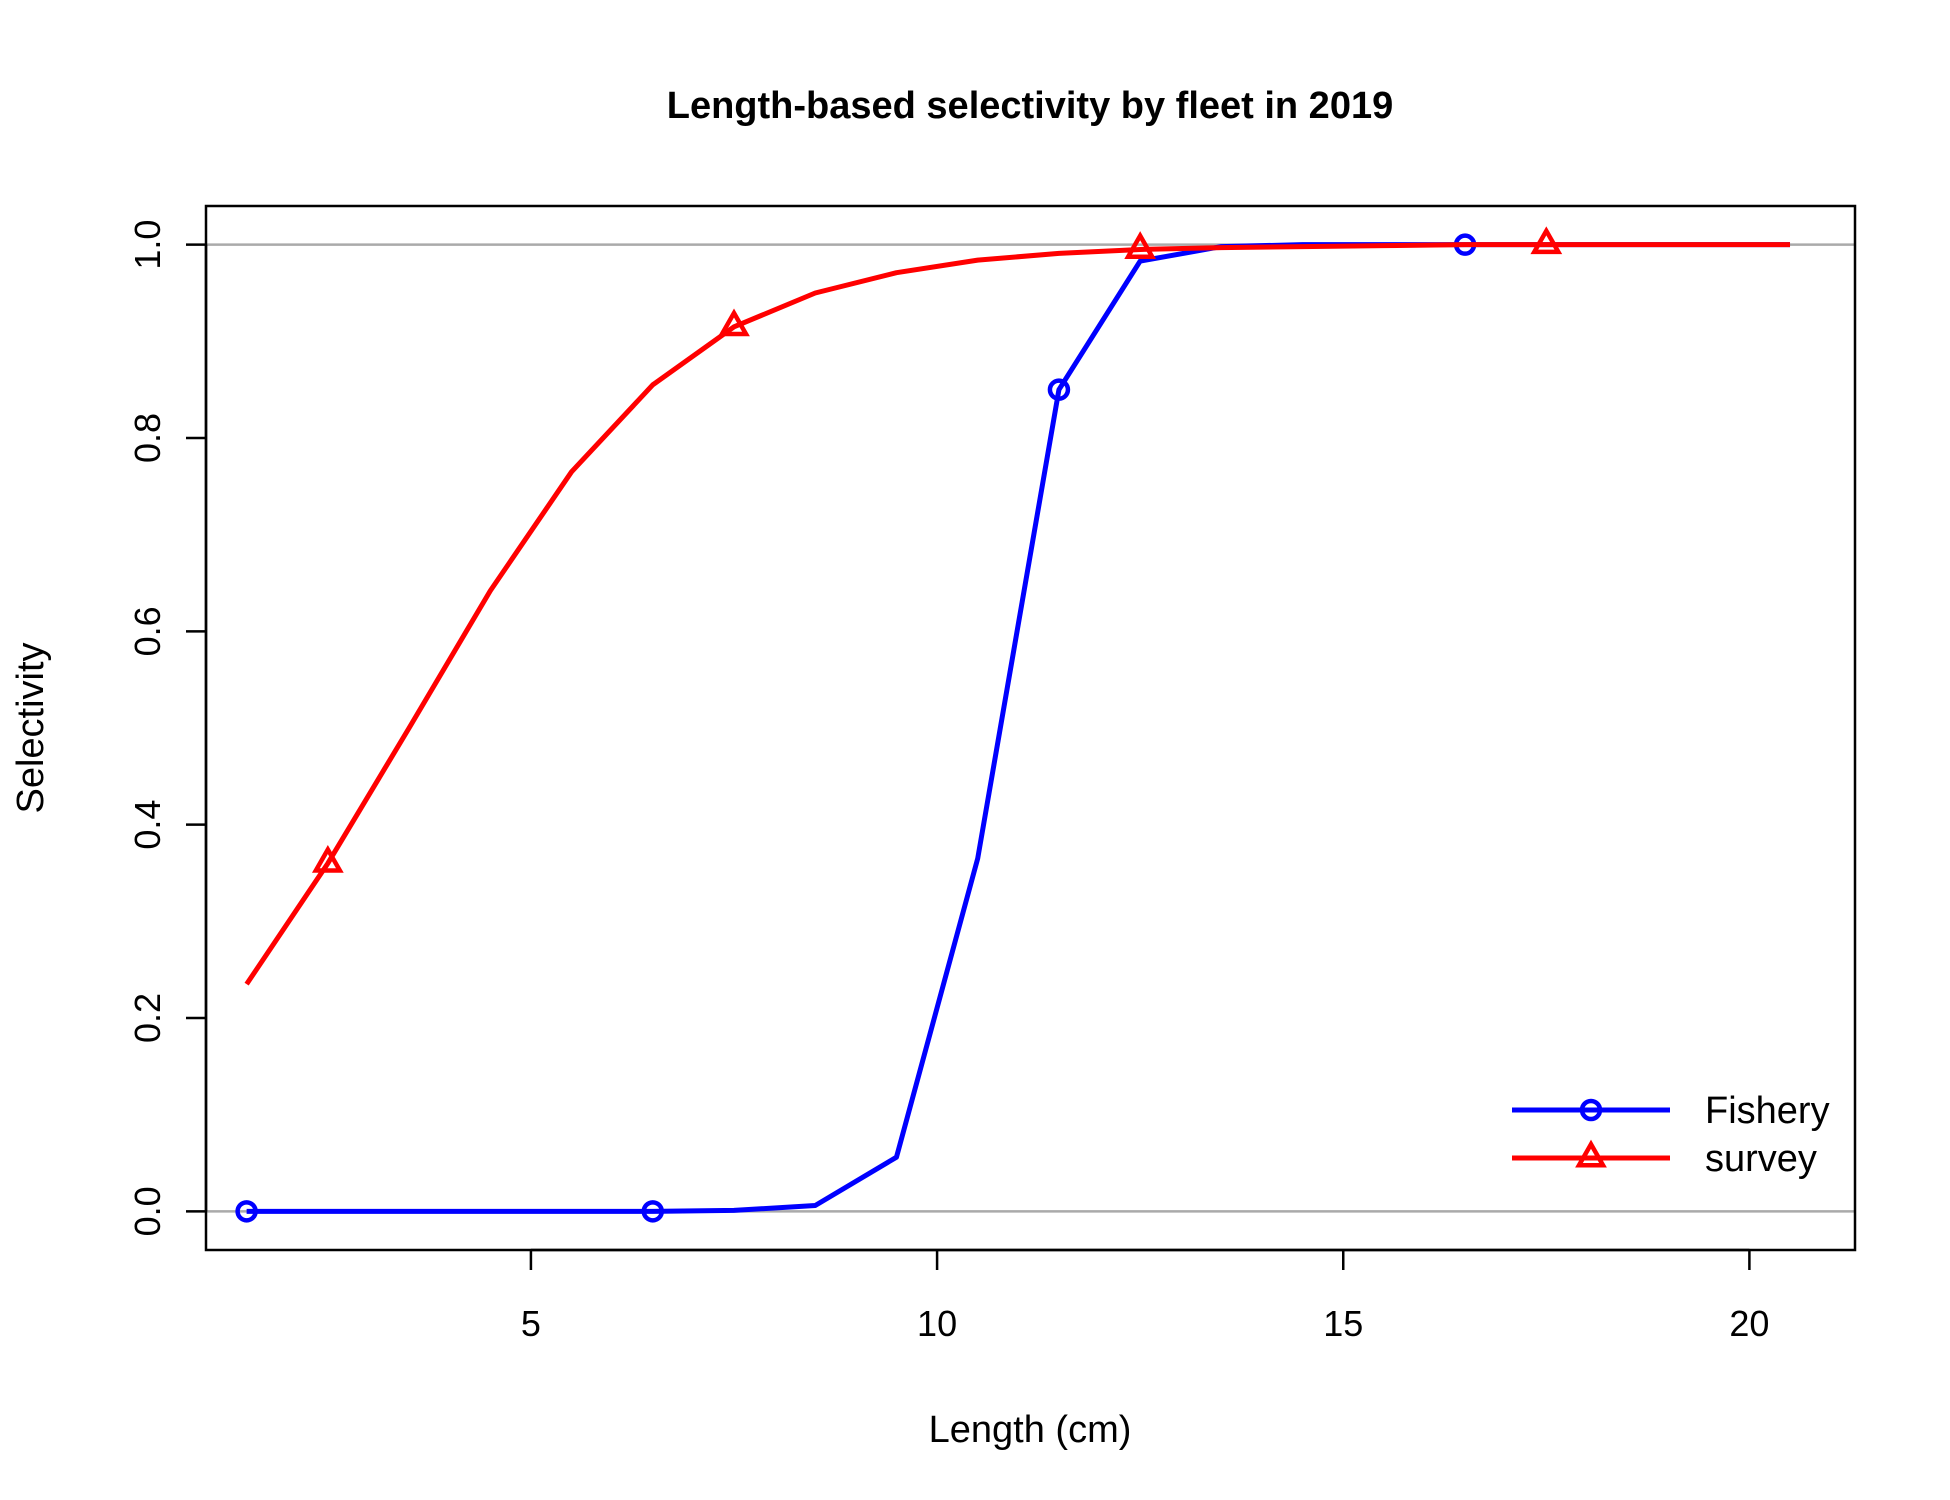  What do you see at coordinates (147, 825) in the screenshot?
I see `y-tick-label-2: 0.4` at bounding box center [147, 825].